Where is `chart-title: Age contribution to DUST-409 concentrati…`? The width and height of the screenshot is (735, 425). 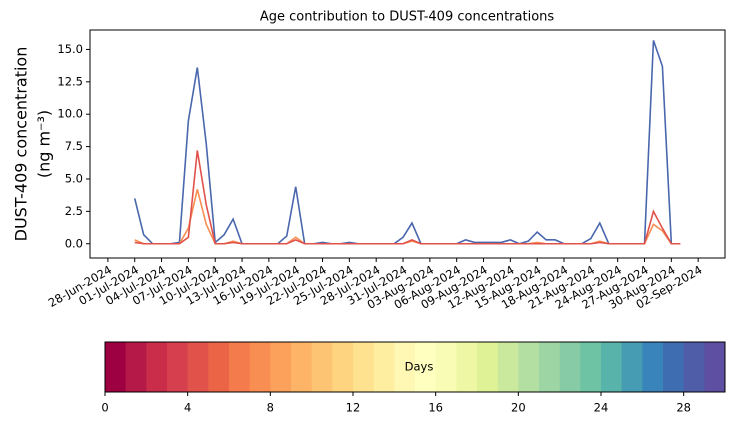 chart-title: Age contribution to DUST-409 concentrati… is located at coordinates (407, 17).